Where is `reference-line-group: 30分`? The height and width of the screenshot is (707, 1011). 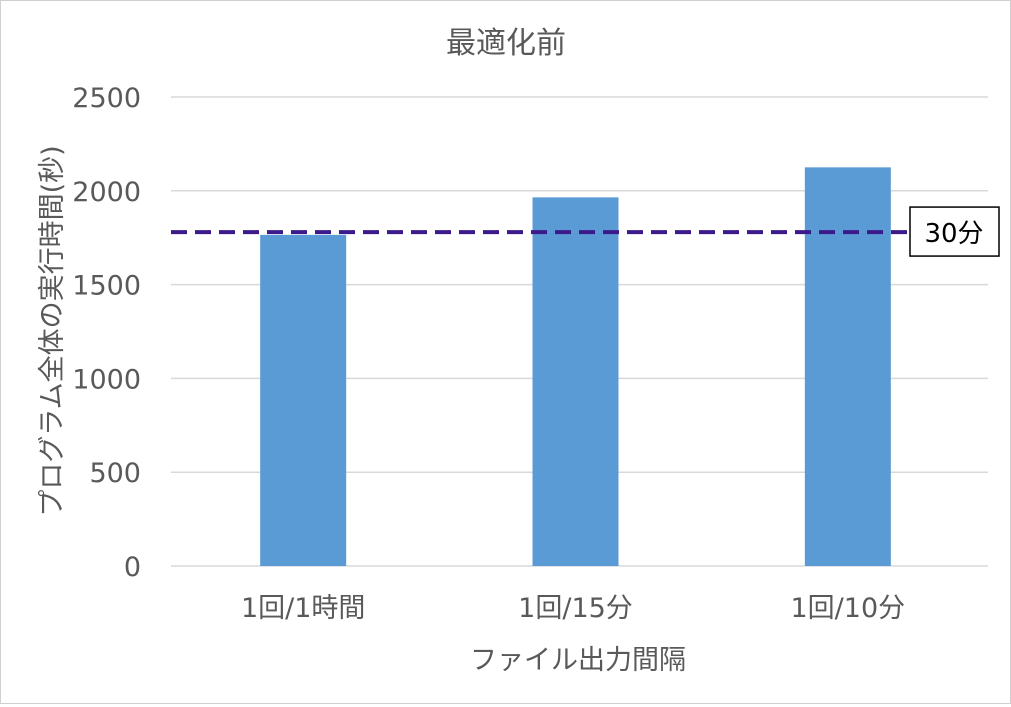 reference-line-group: 30分 is located at coordinates (585, 231).